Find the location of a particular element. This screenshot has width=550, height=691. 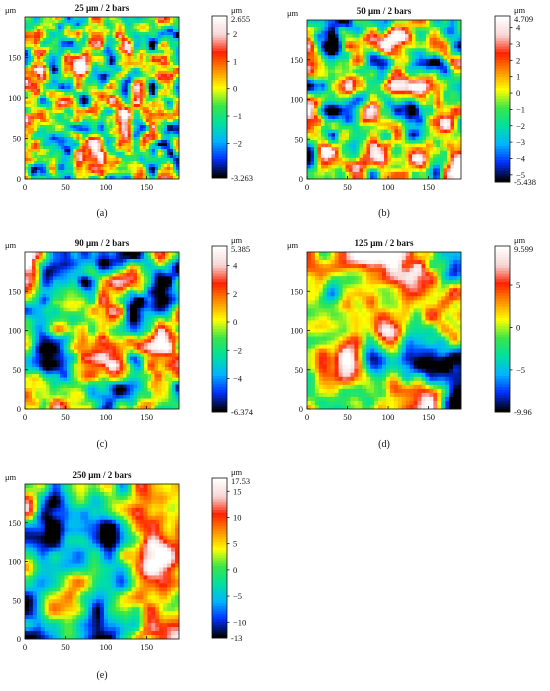

y-tick-label: 0 is located at coordinates (301, 179).